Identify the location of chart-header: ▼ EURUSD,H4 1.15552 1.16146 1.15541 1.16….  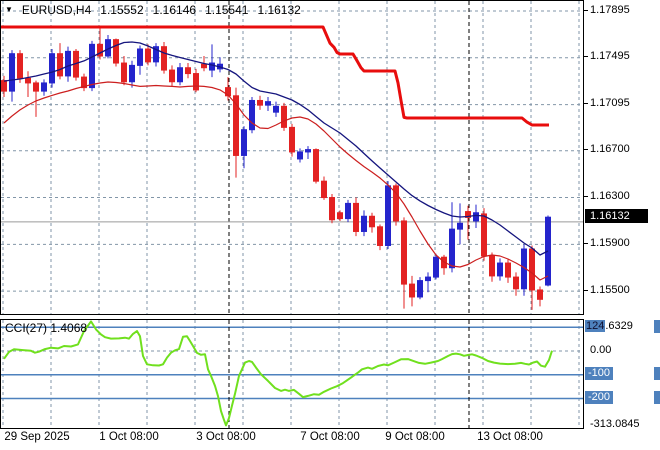
(153, 10).